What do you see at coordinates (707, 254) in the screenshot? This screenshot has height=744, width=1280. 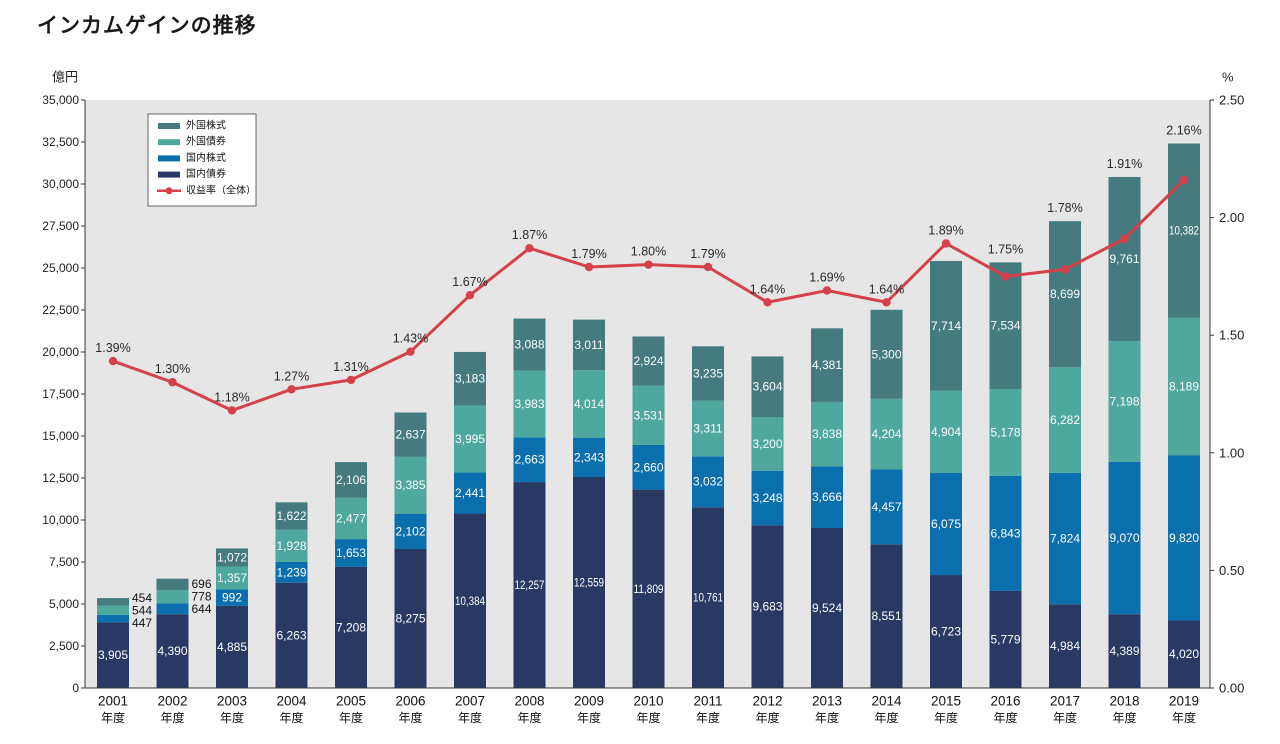 I see `yield-rate-label-2011: 1.79%` at bounding box center [707, 254].